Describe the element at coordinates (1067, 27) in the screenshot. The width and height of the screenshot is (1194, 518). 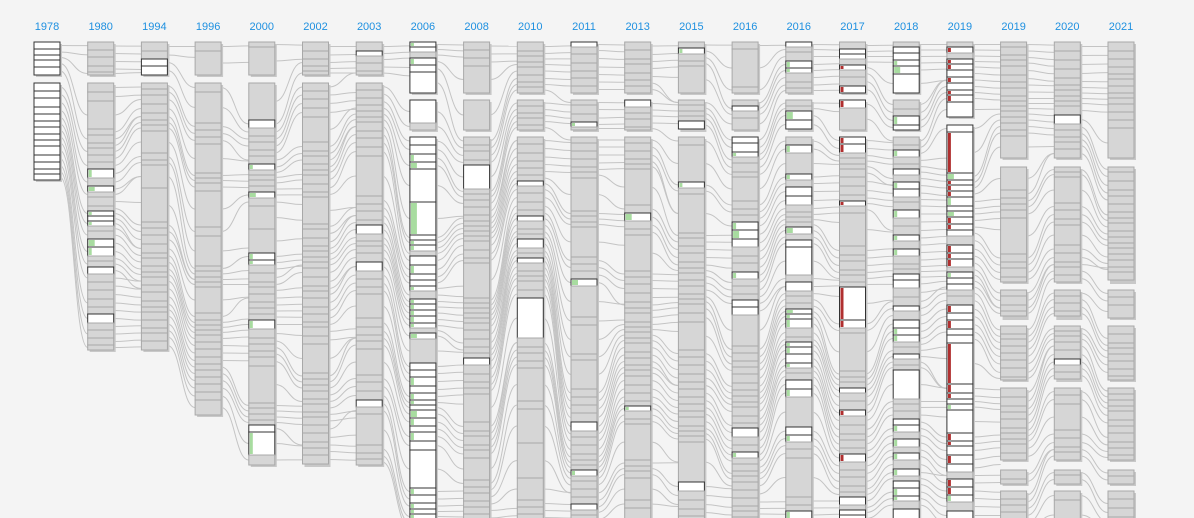
I see `version-label: 2020` at that location.